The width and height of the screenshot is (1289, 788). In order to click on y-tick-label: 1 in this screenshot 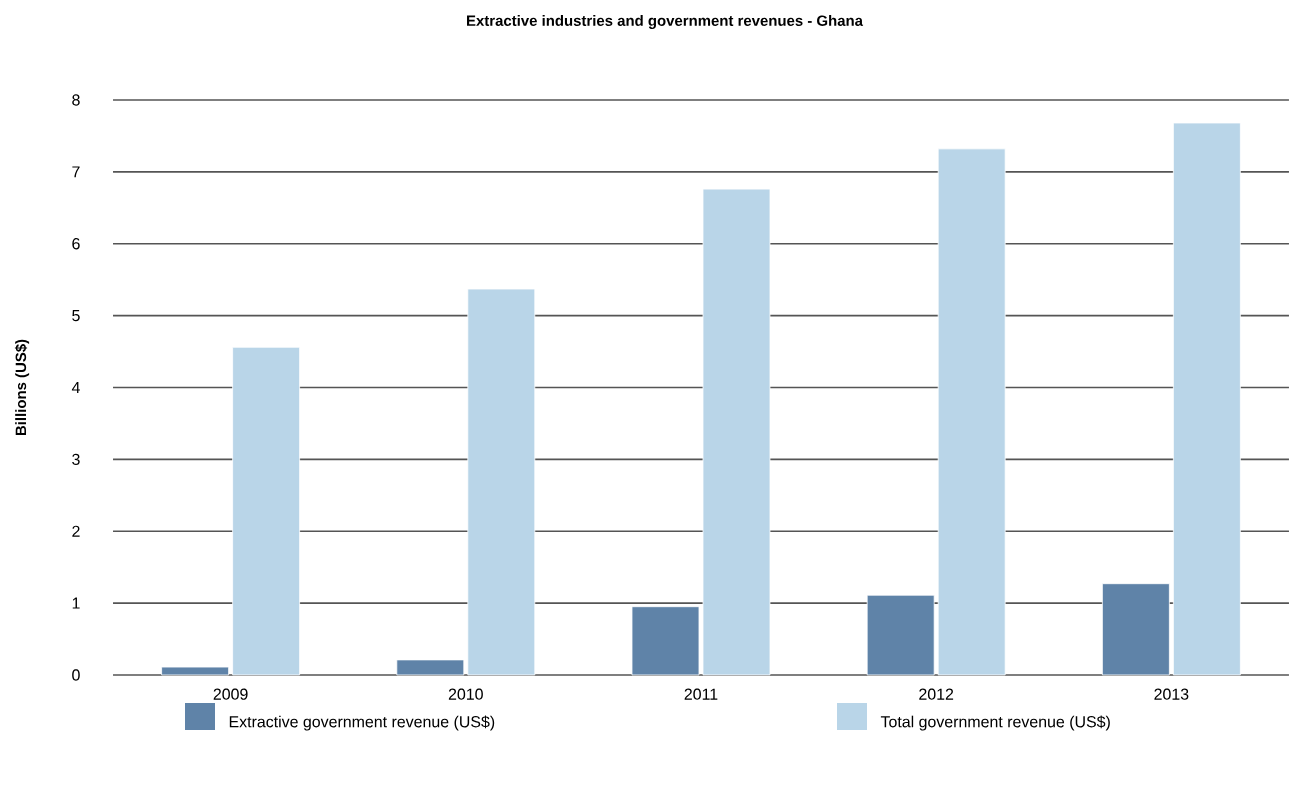, I will do `click(76, 603)`.